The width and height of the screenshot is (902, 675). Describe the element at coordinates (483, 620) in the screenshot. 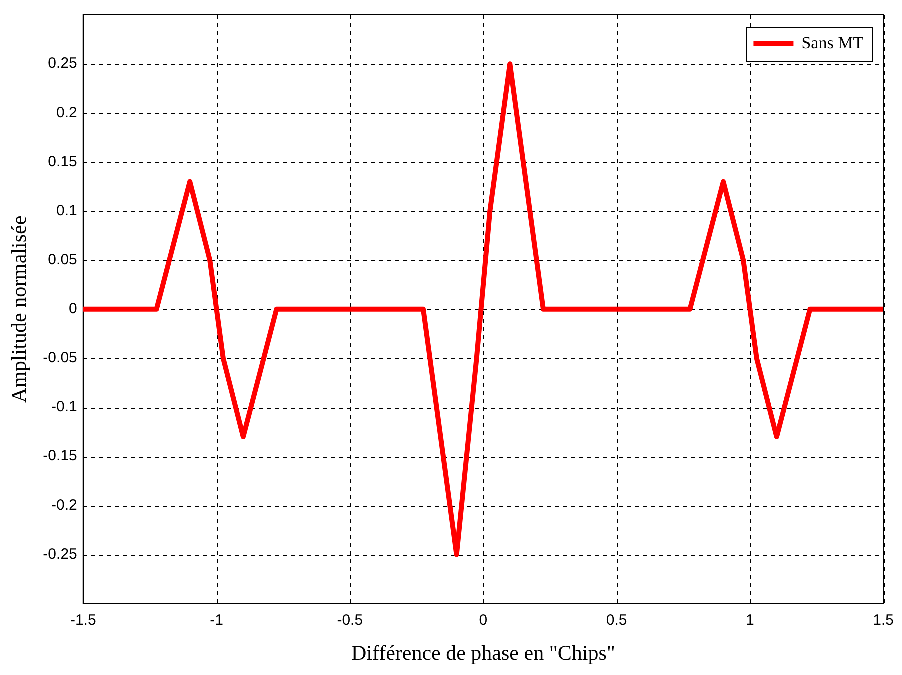

I see `x-tick-label: 0` at that location.